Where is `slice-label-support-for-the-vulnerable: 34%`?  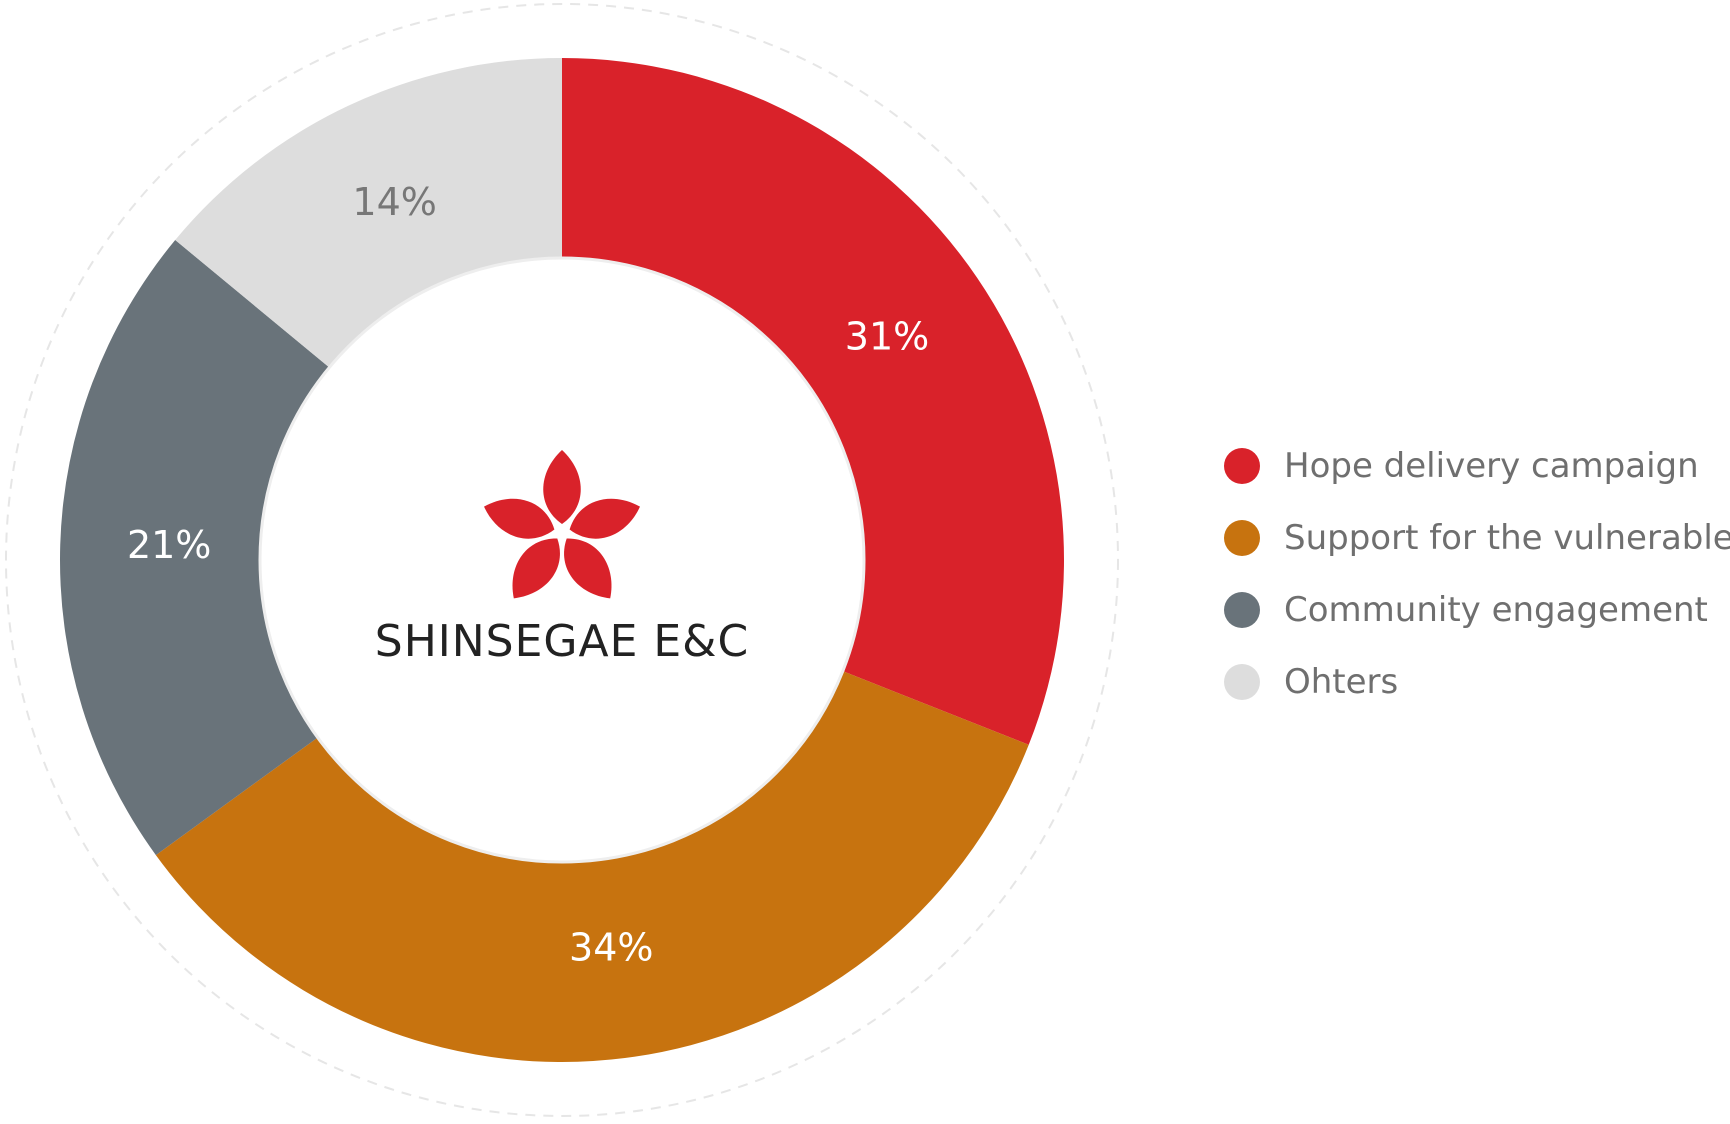
slice-label-support-for-the-vulnerable: 34% is located at coordinates (611, 947).